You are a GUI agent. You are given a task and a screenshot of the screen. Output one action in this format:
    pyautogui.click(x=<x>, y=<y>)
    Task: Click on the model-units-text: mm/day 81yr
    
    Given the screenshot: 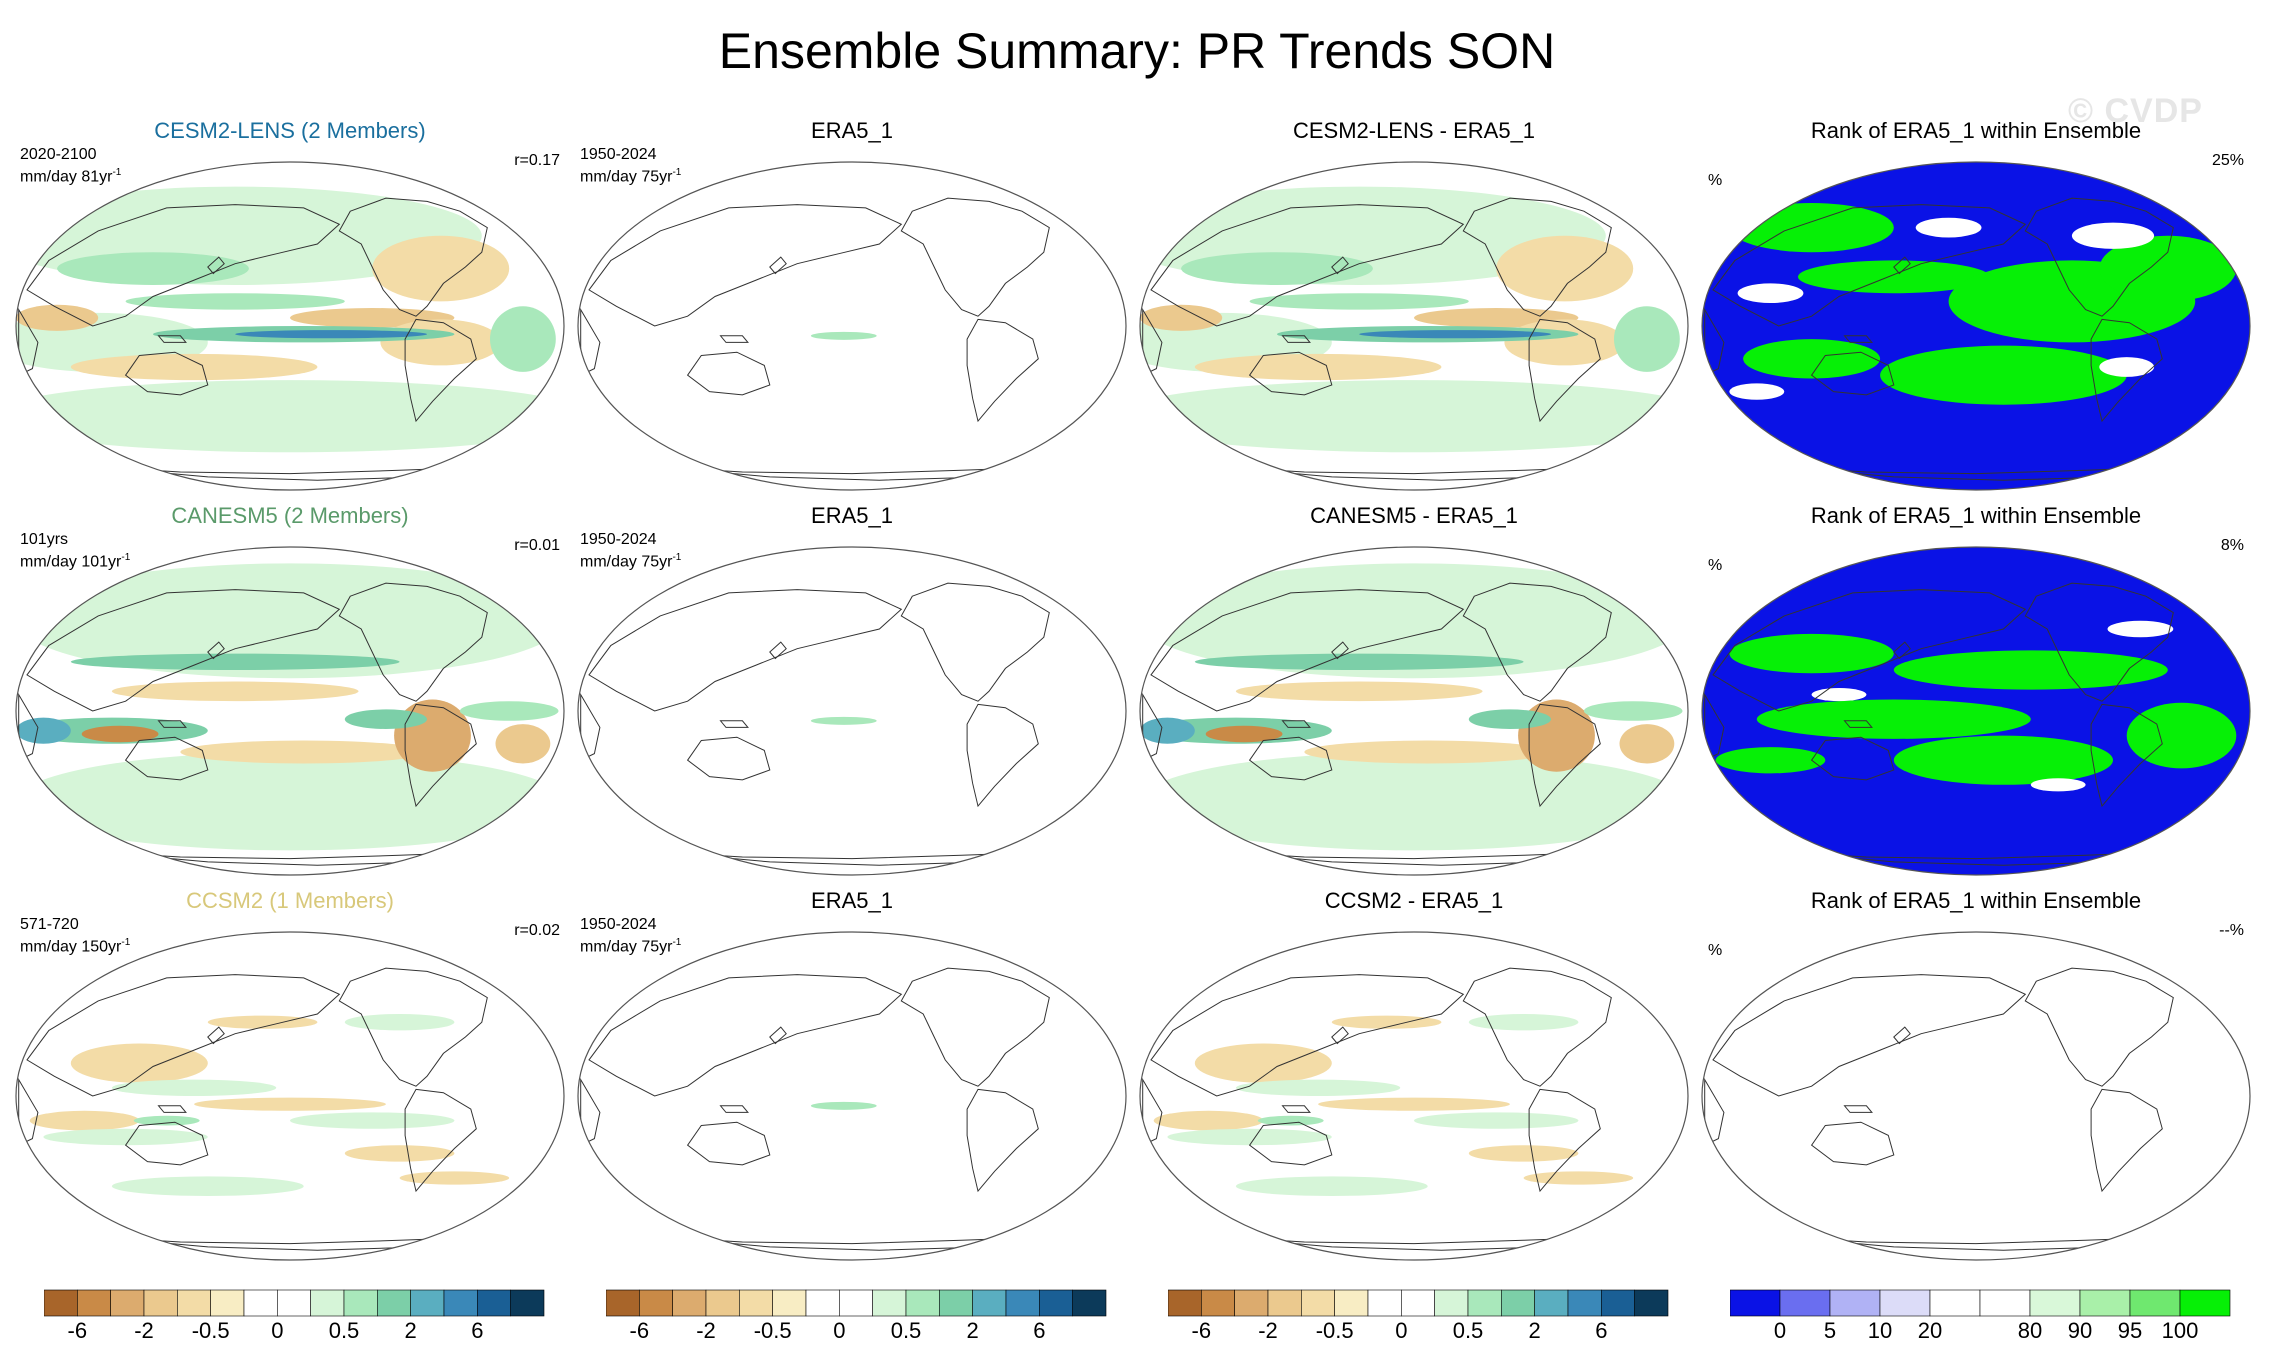 What is the action you would take?
    pyautogui.click(x=66, y=177)
    